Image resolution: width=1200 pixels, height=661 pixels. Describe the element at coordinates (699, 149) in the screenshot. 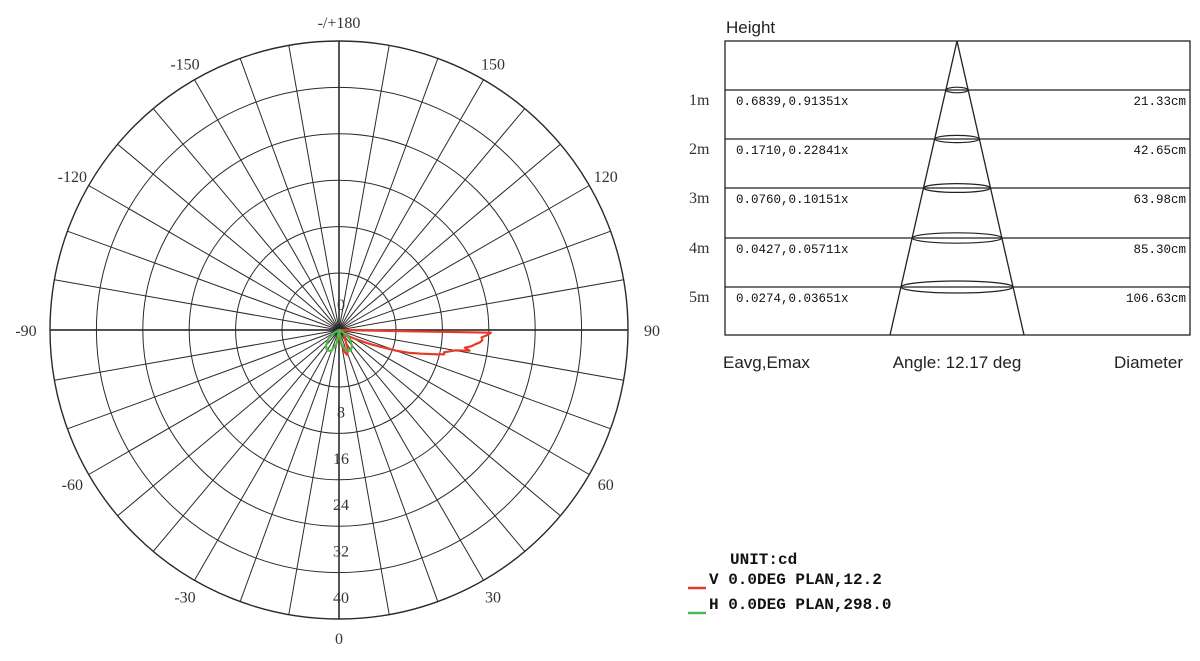

I see `row-height: 2m` at that location.